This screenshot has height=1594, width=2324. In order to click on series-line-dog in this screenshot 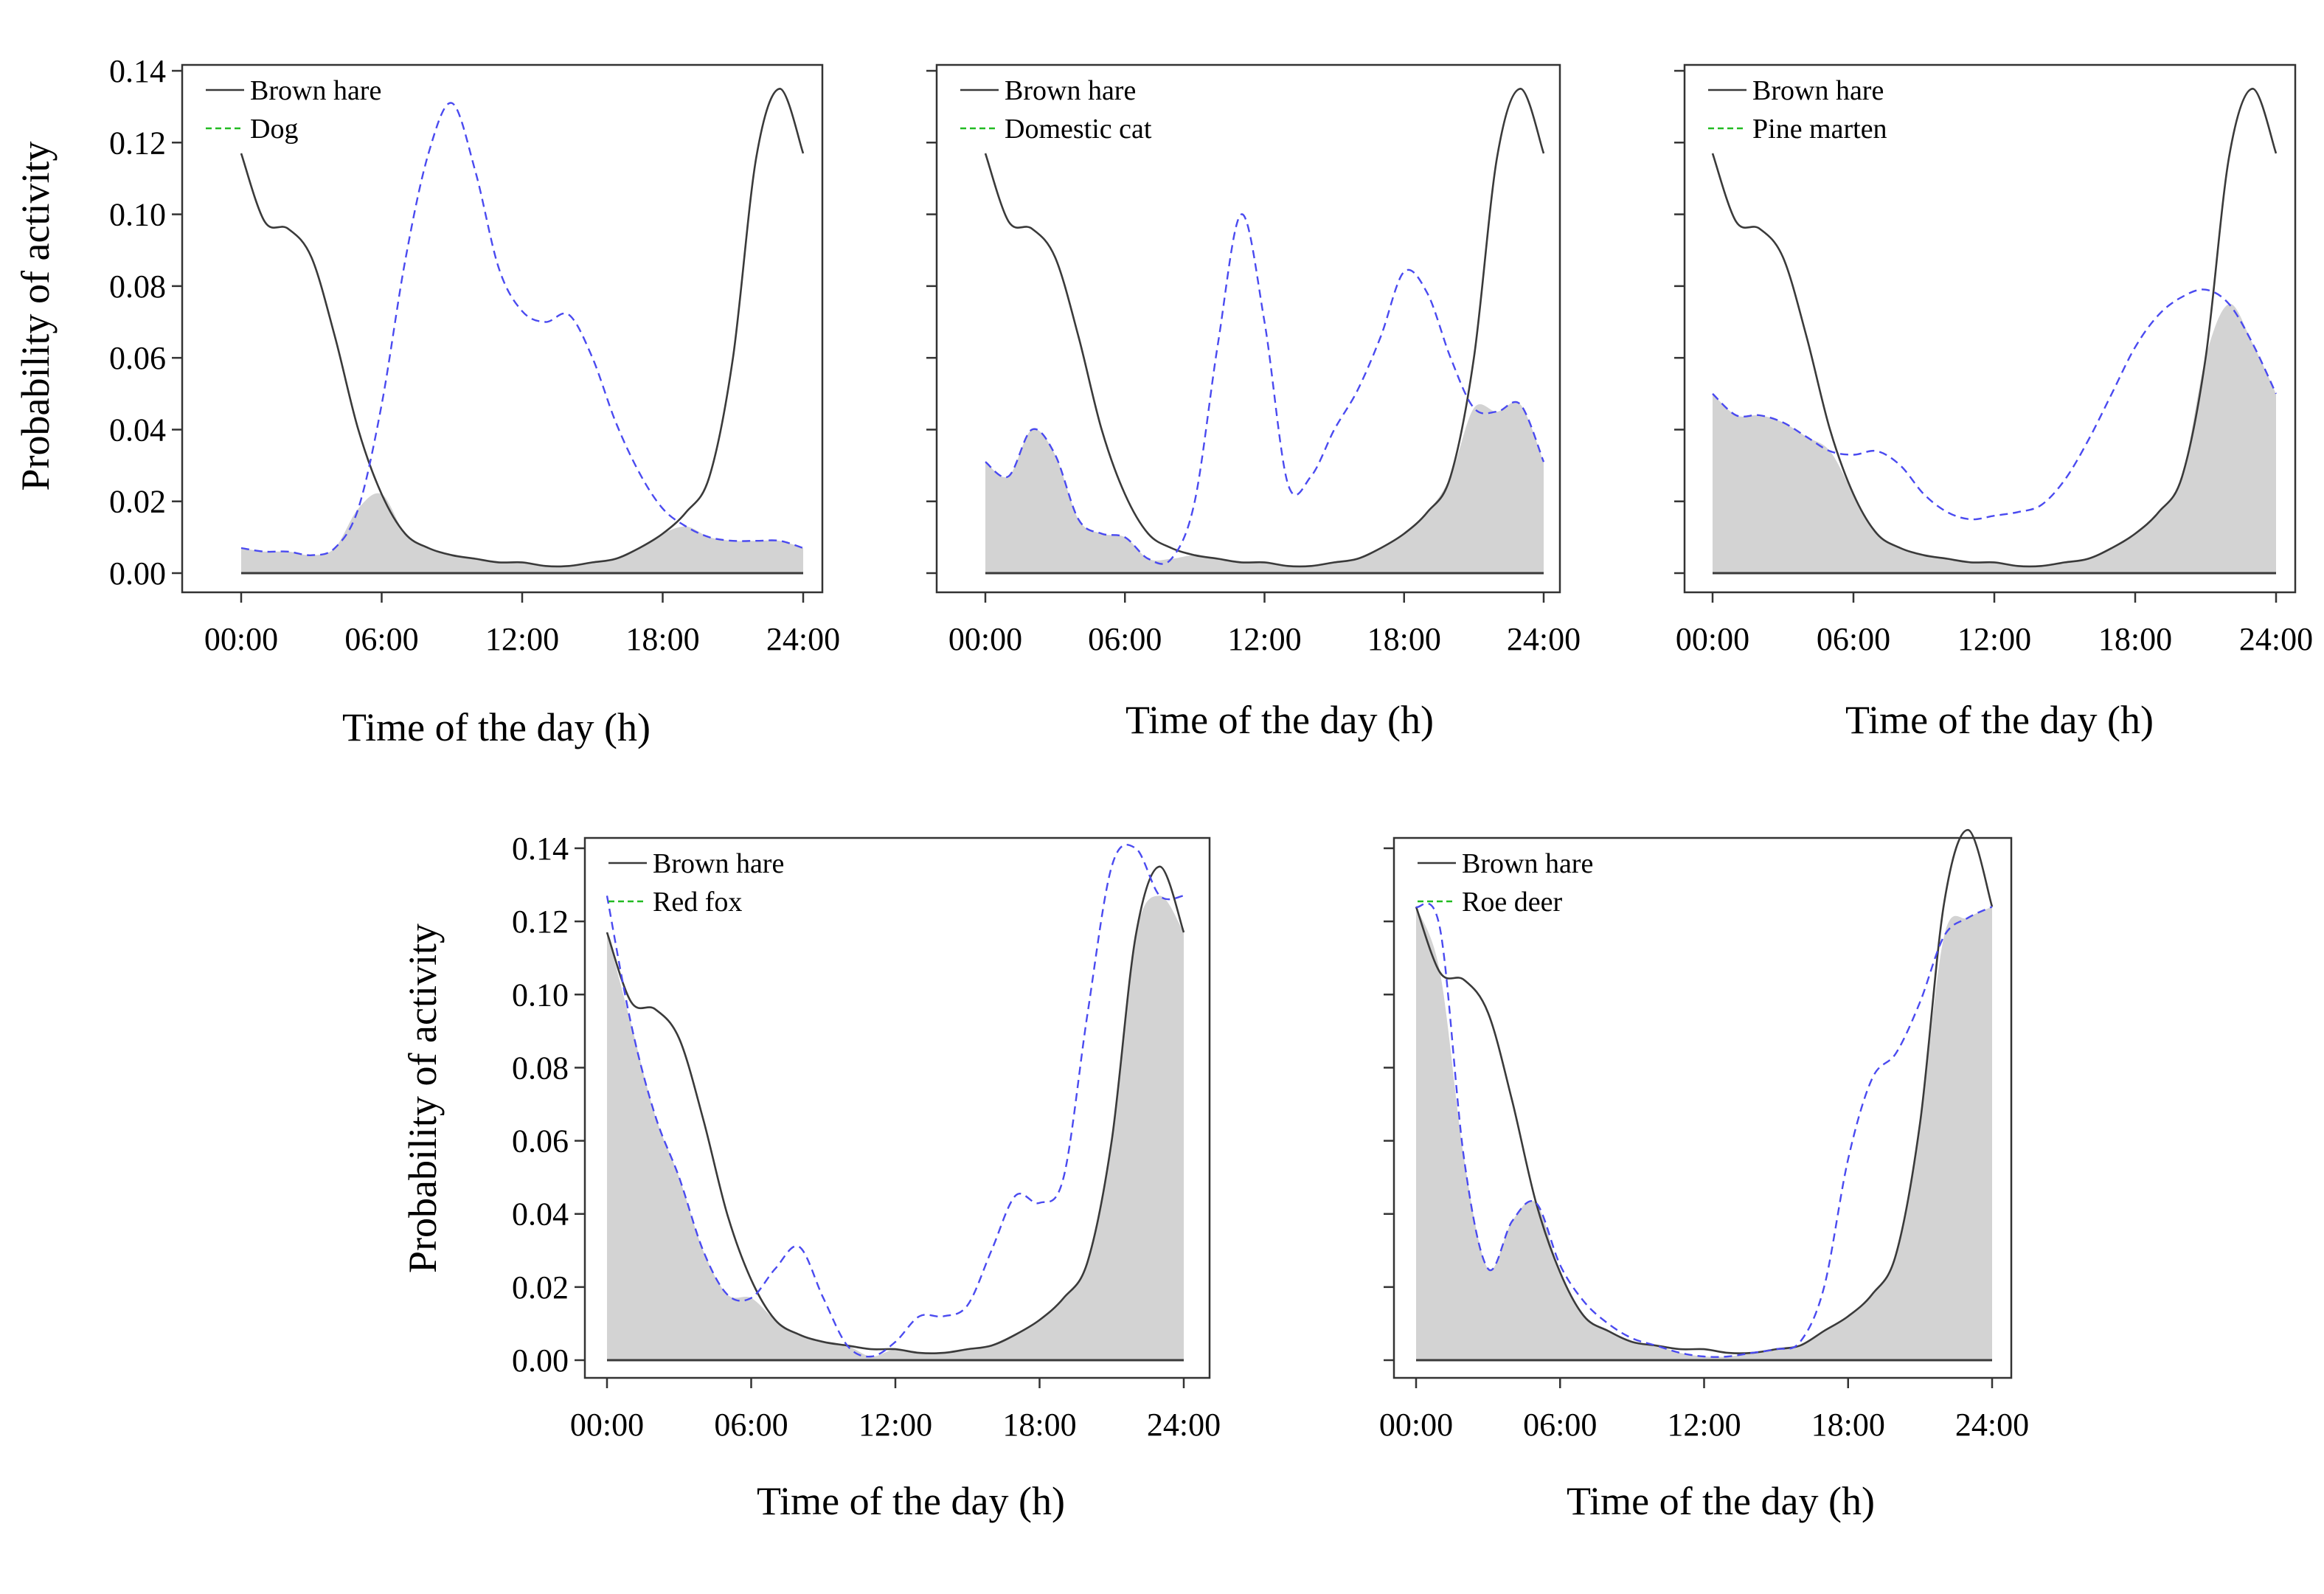, I will do `click(522, 329)`.